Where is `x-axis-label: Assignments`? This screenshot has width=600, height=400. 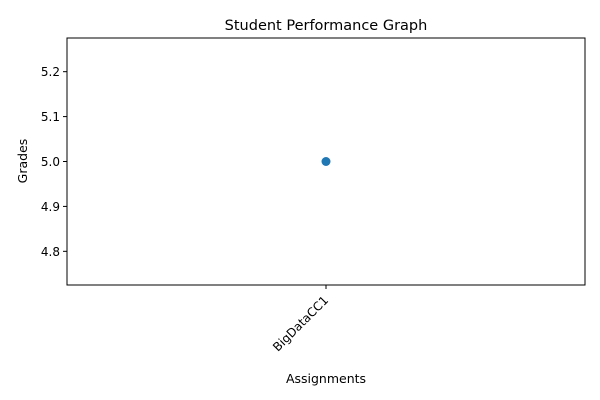 x-axis-label: Assignments is located at coordinates (326, 378).